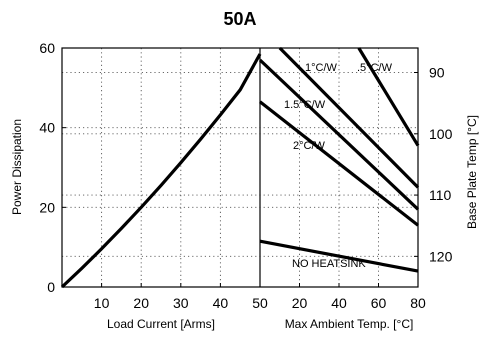 This screenshot has width=482, height=339. I want to click on label-one-c-per-w: 1°C/W, so click(321, 68).